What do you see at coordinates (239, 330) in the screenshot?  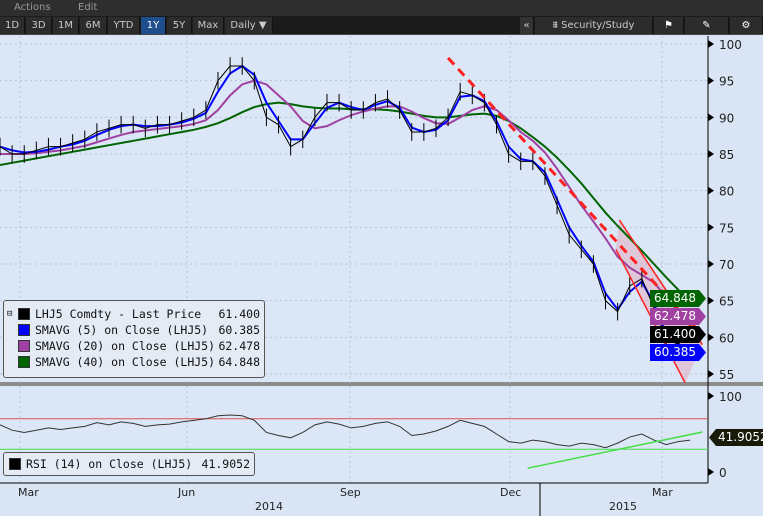 I see `legend-value: 60.385` at bounding box center [239, 330].